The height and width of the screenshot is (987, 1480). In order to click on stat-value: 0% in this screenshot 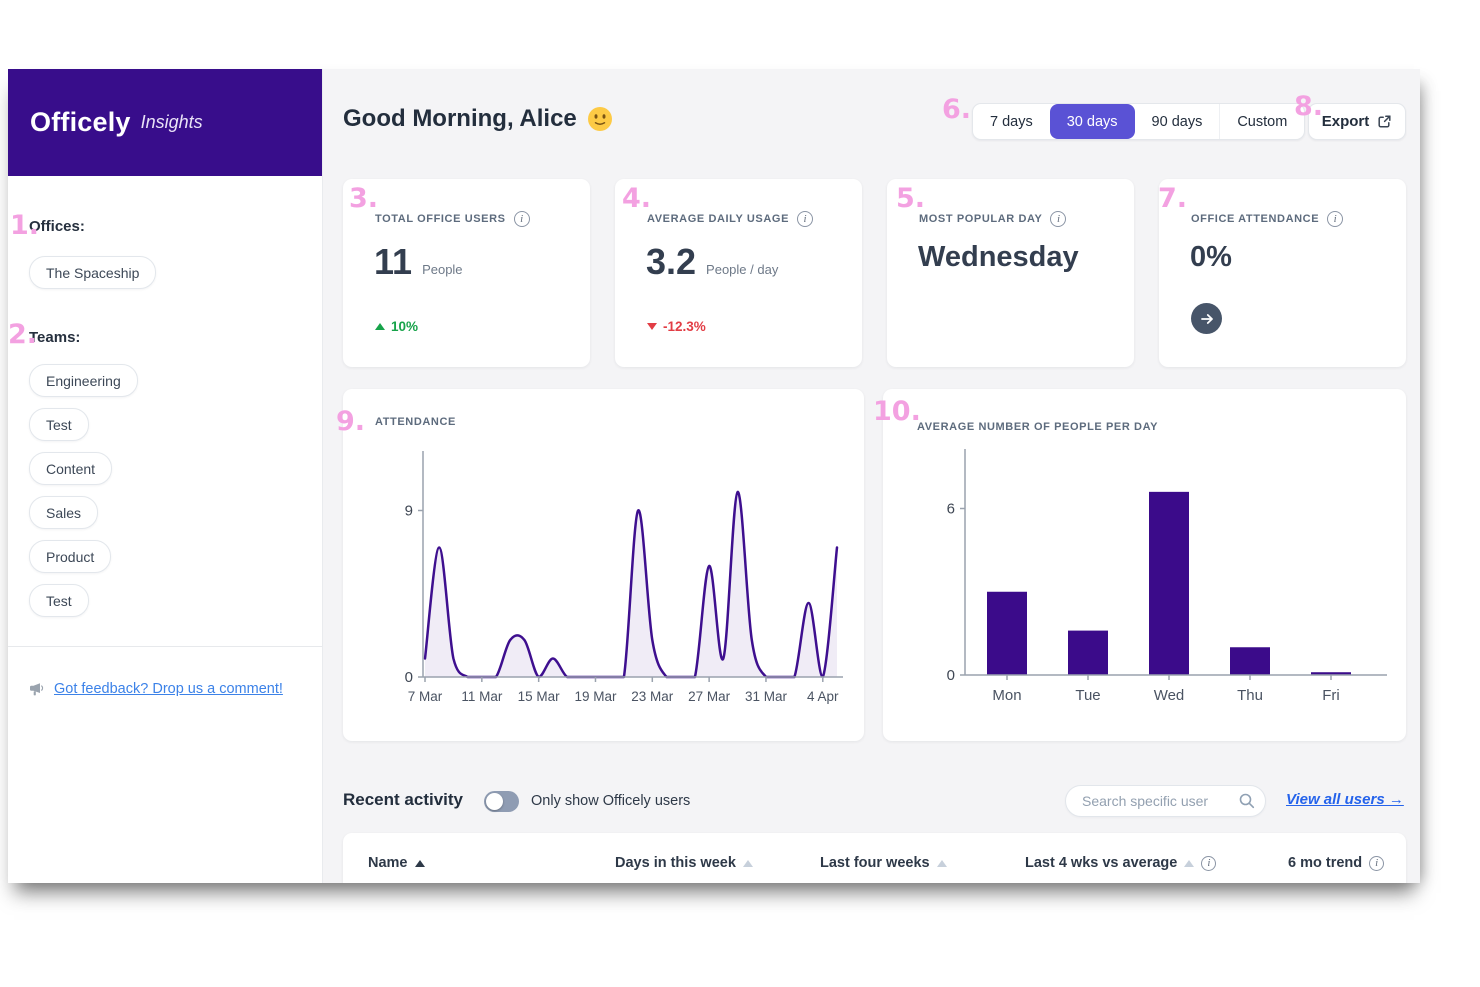, I will do `click(1211, 257)`.